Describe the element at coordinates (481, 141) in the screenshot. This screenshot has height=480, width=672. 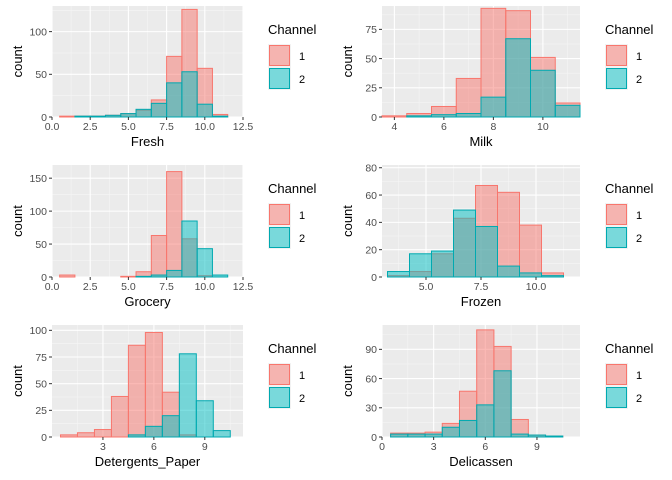
I see `x-axis-title: Milk` at that location.